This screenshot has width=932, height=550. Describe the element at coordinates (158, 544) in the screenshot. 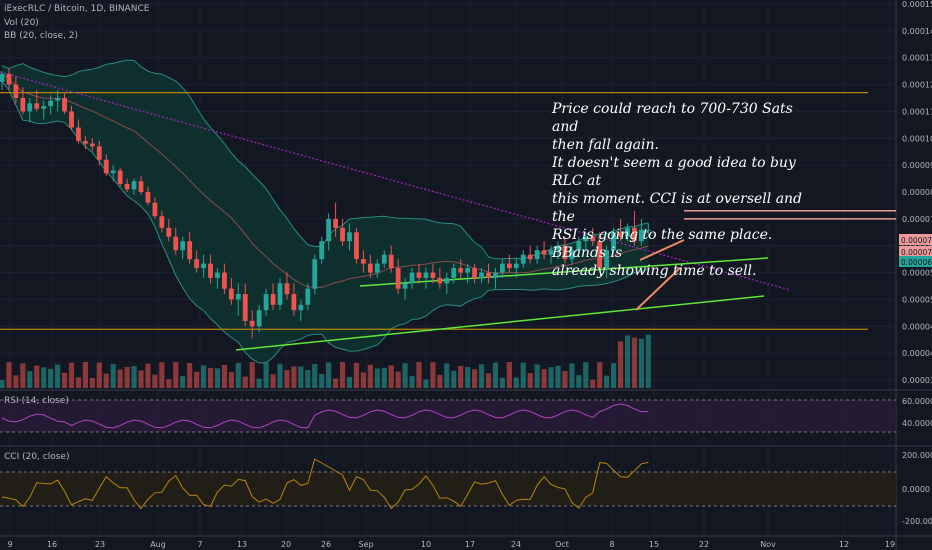

I see `time-tick-label: Aug` at that location.